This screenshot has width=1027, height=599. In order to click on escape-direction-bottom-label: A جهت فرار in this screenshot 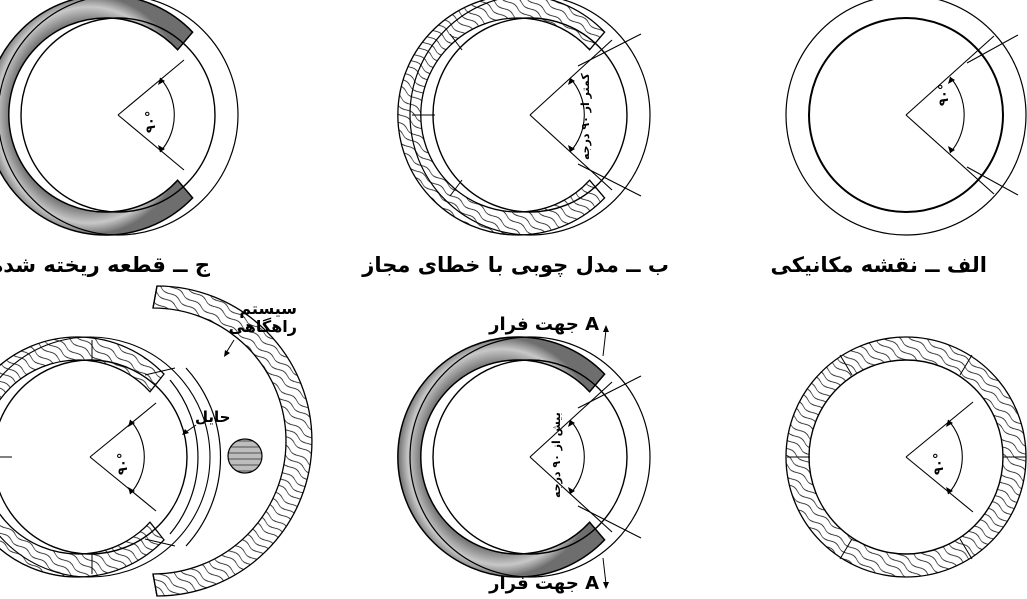, I will do `click(544, 583)`.